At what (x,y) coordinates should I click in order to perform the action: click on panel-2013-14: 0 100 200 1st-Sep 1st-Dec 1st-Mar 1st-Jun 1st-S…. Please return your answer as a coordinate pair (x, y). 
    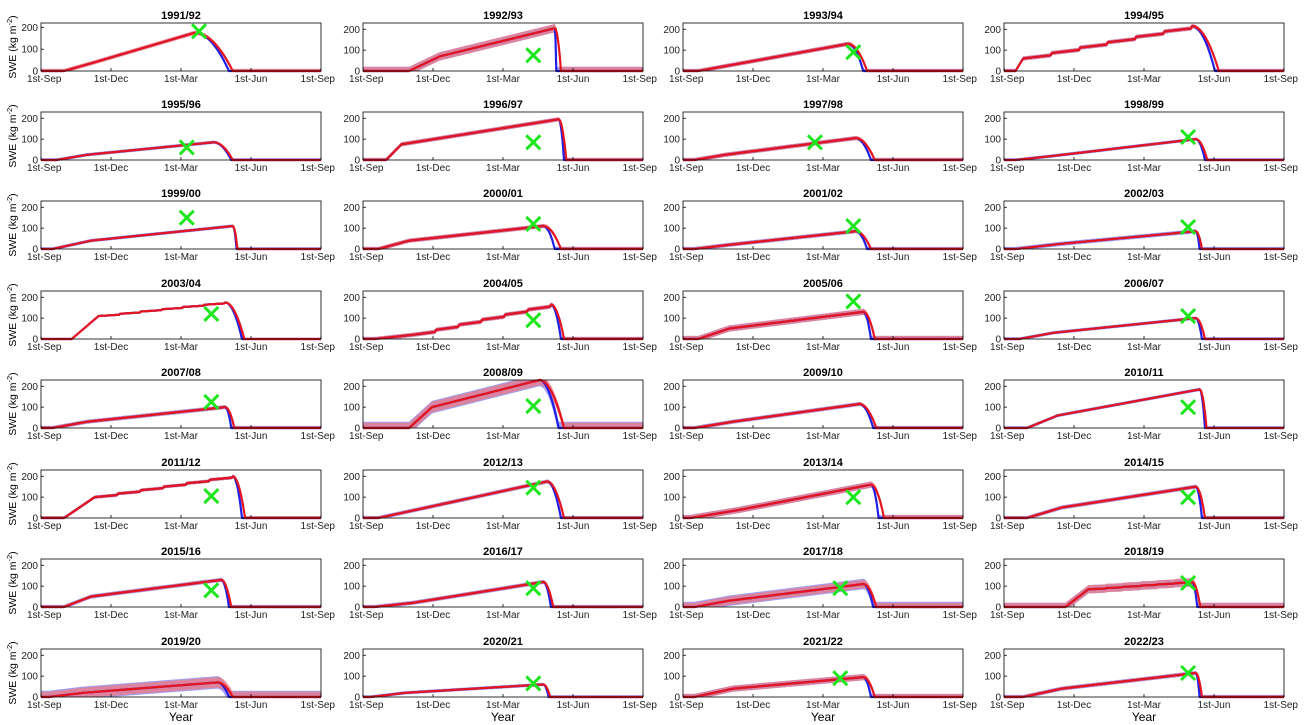
    Looking at the image, I should click on (820, 494).